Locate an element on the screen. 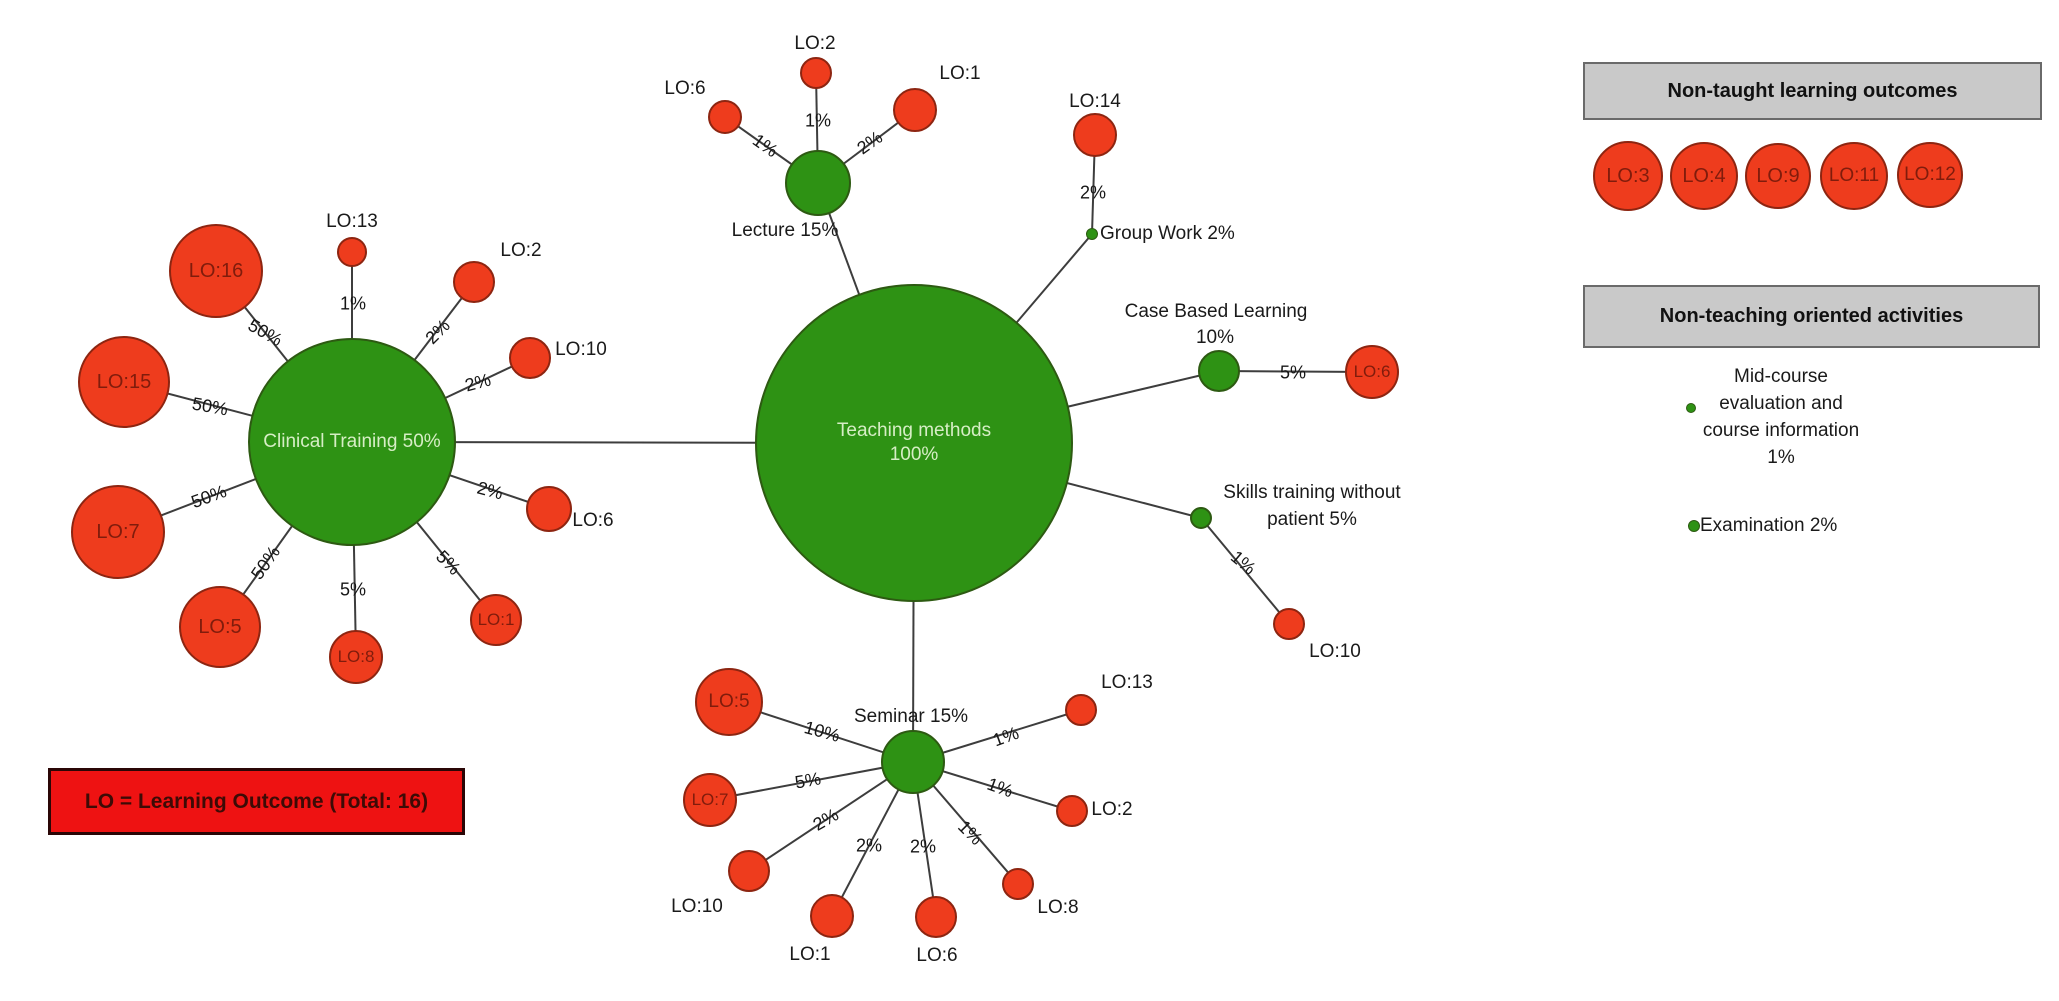 The image size is (2059, 1001). lecture-node is located at coordinates (818, 183).